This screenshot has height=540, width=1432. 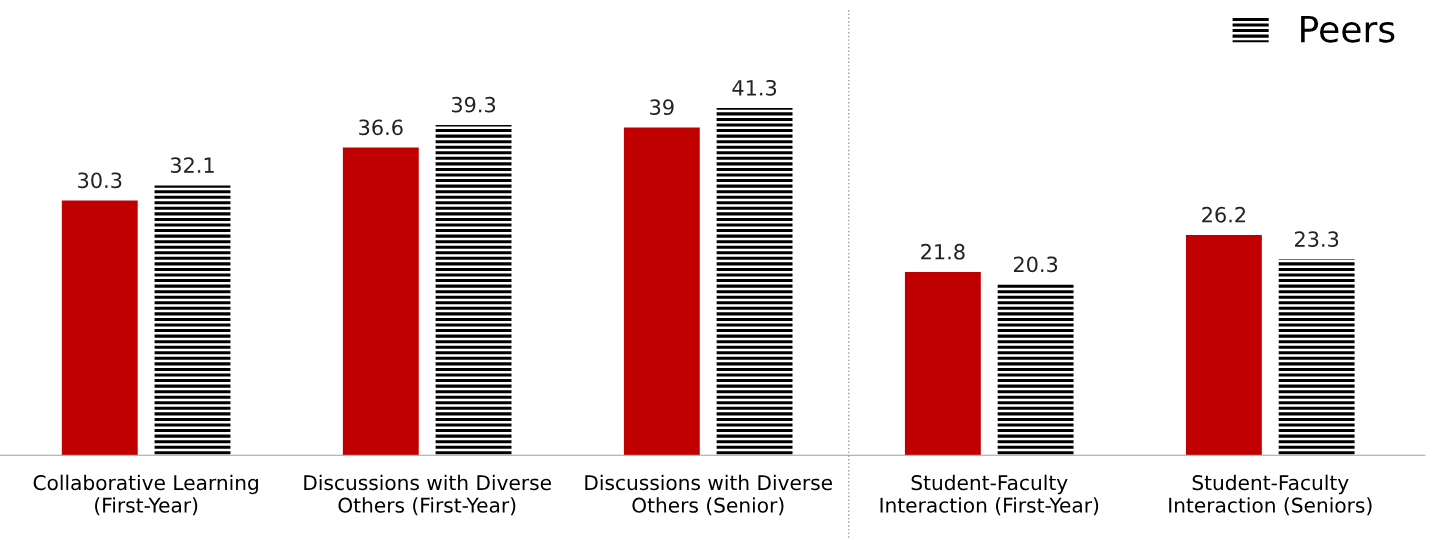 What do you see at coordinates (754, 87) in the screenshot?
I see `data-label: 41.3` at bounding box center [754, 87].